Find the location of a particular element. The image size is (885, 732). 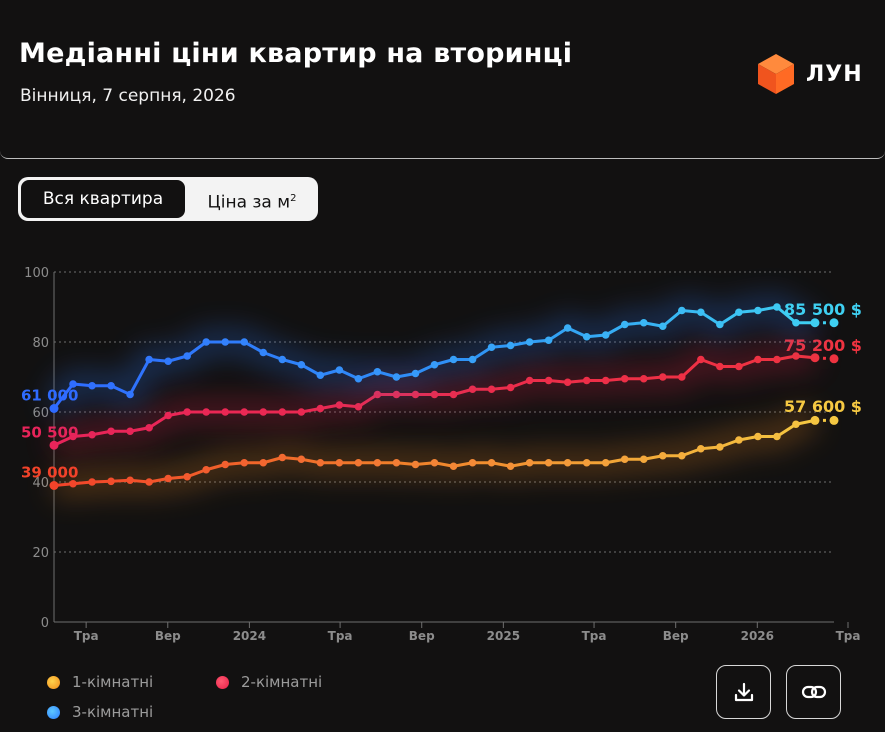

download-icon is located at coordinates (743, 692).